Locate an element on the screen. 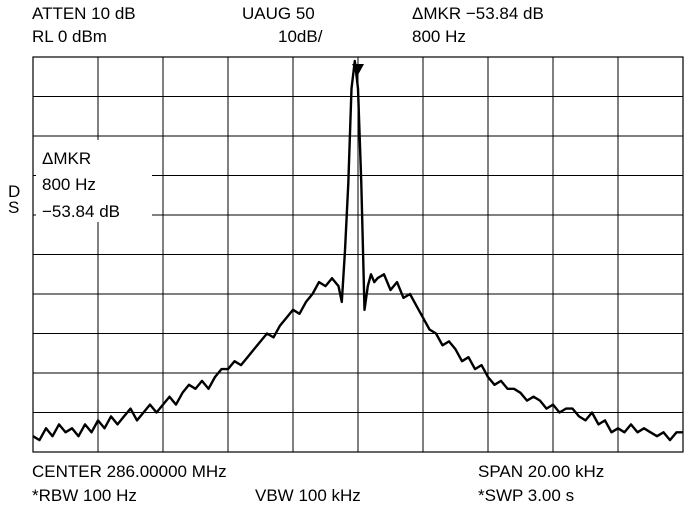  marker-triangle-icon is located at coordinates (358, 69).